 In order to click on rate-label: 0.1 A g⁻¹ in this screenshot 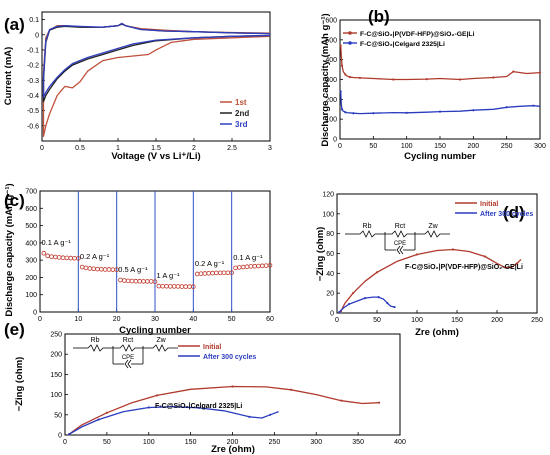, I will do `click(248, 257)`.